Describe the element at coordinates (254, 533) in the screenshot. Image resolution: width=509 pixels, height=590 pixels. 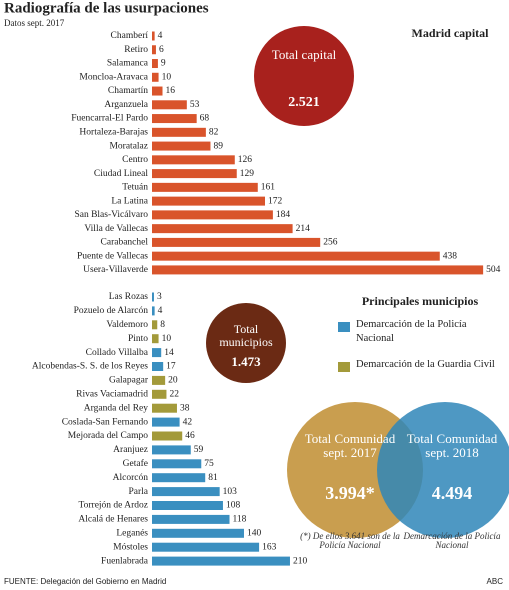
I see `value-label: 140` at that location.